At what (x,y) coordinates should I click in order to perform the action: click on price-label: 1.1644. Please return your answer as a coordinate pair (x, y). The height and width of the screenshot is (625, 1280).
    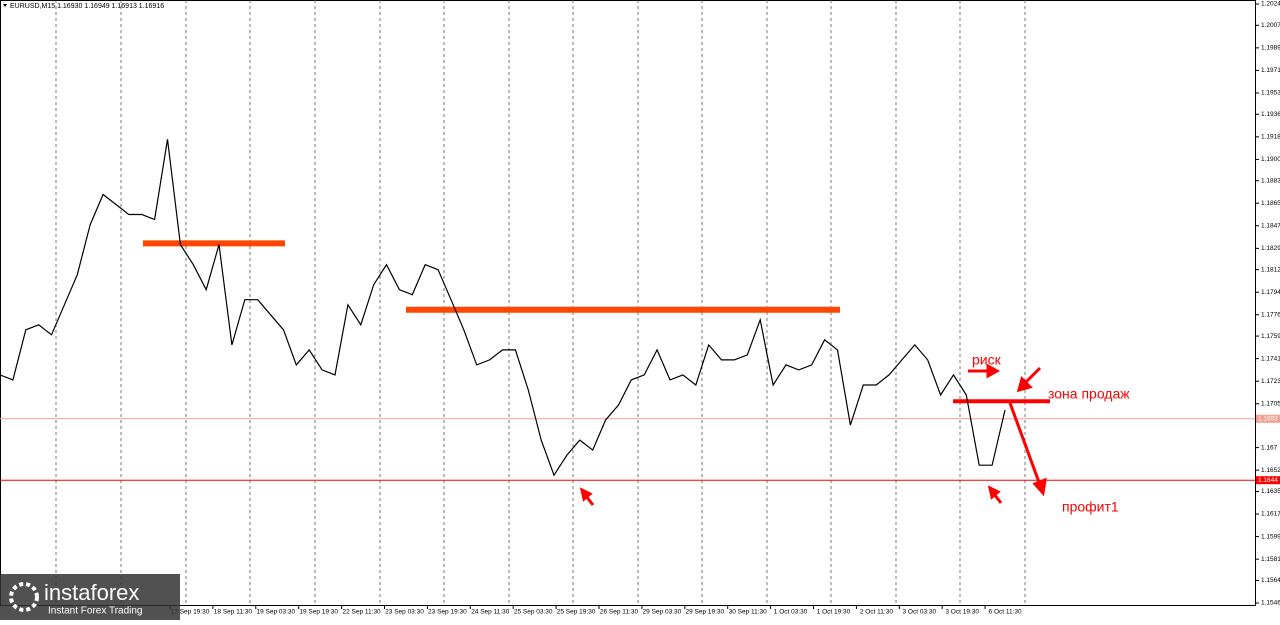
    Looking at the image, I should click on (1268, 480).